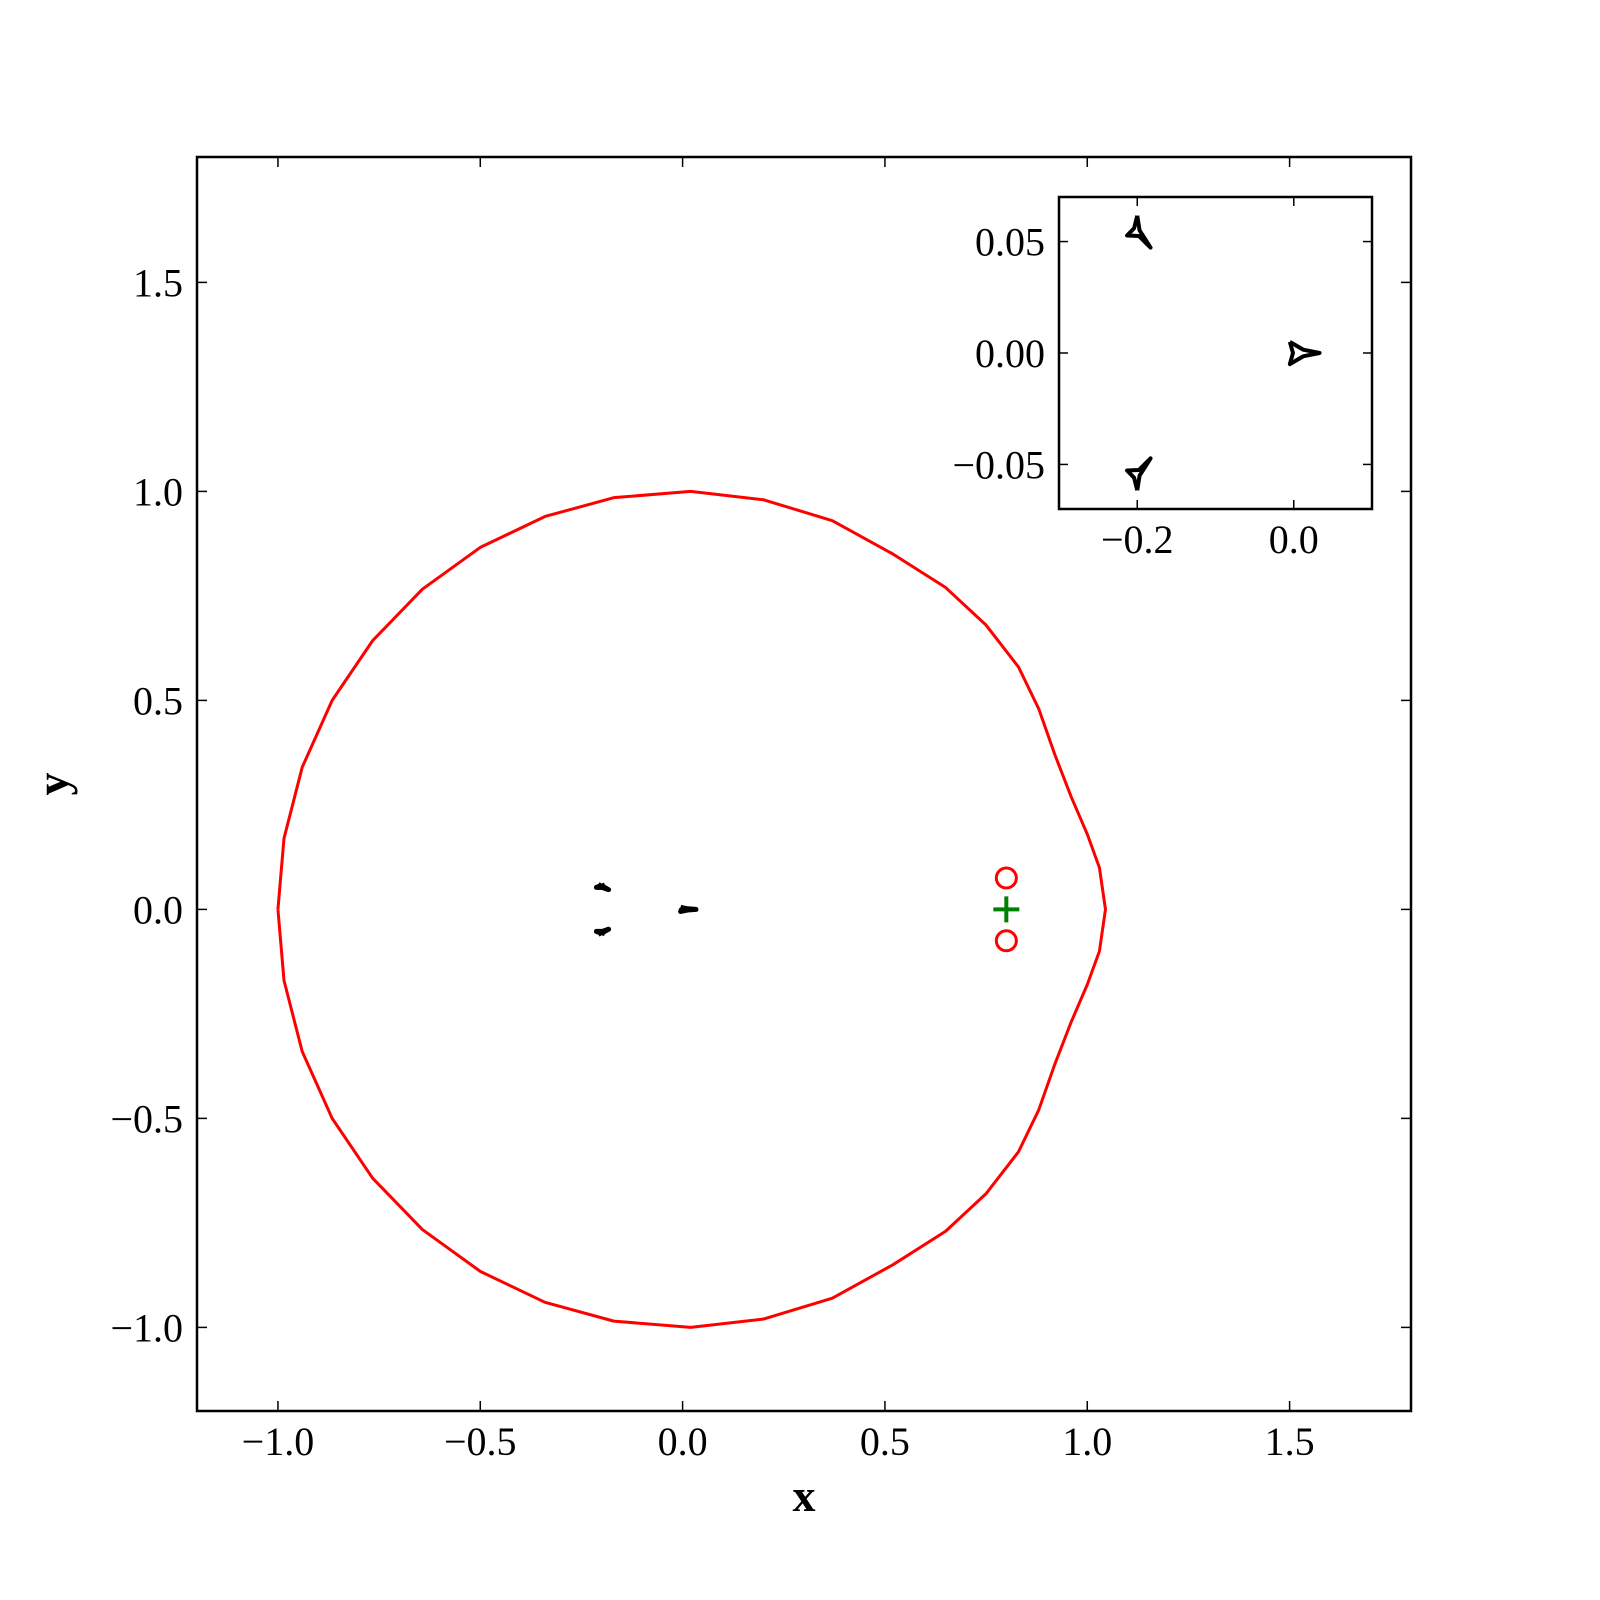  I want to click on inset-plot: −0.2 0.0 −0.05 0.00 0.05, so click(1163, 378).